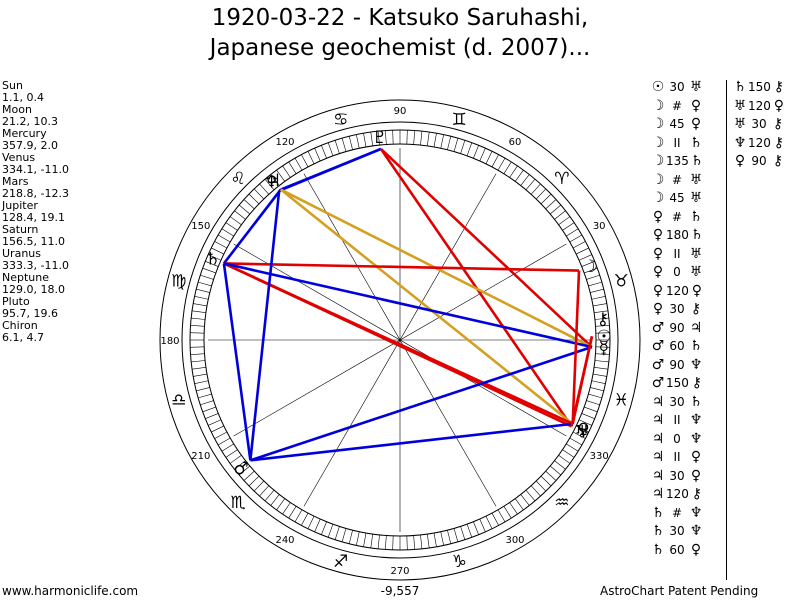  What do you see at coordinates (459, 562) in the screenshot?
I see `zodiac-sign-icon: ♑` at bounding box center [459, 562].